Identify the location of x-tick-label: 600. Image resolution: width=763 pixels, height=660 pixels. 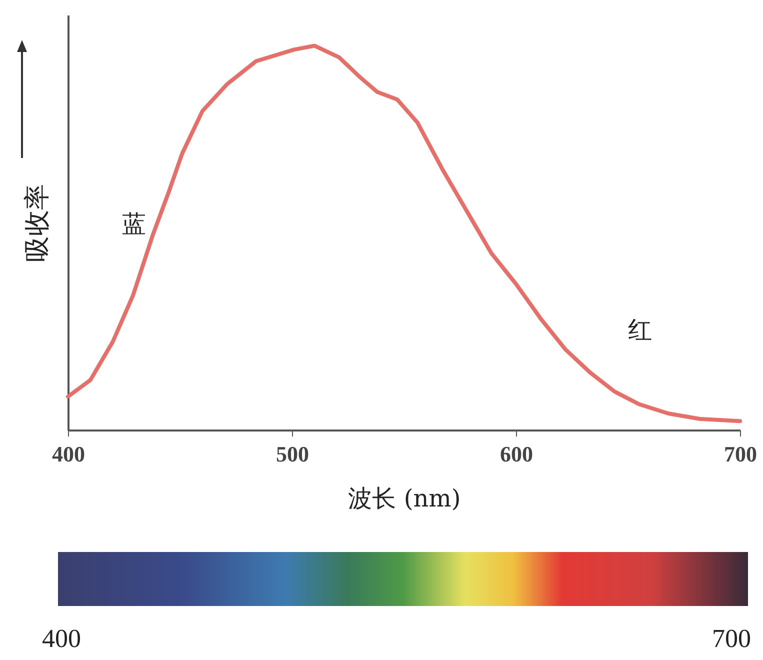
(516, 454).